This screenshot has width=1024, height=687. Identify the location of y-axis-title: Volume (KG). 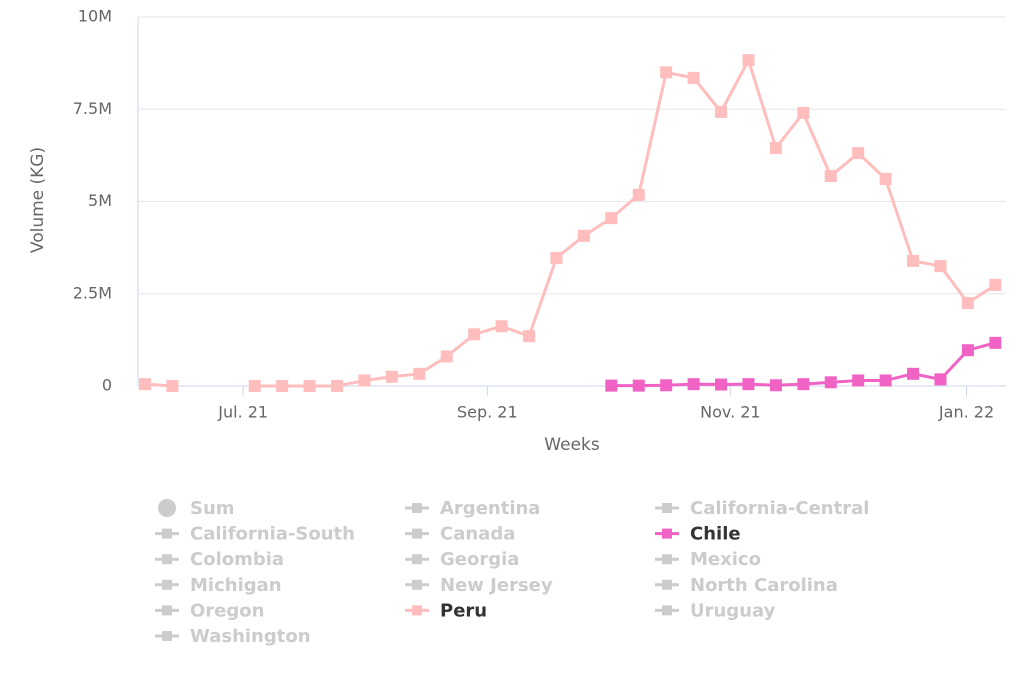
(38, 200).